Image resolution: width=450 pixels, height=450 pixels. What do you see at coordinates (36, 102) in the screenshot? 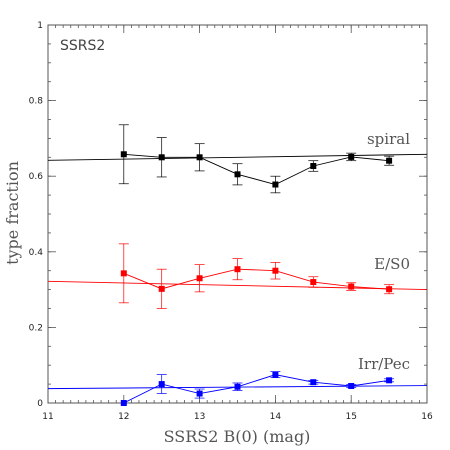
I see `y-tick-label: 0.8` at bounding box center [36, 102].